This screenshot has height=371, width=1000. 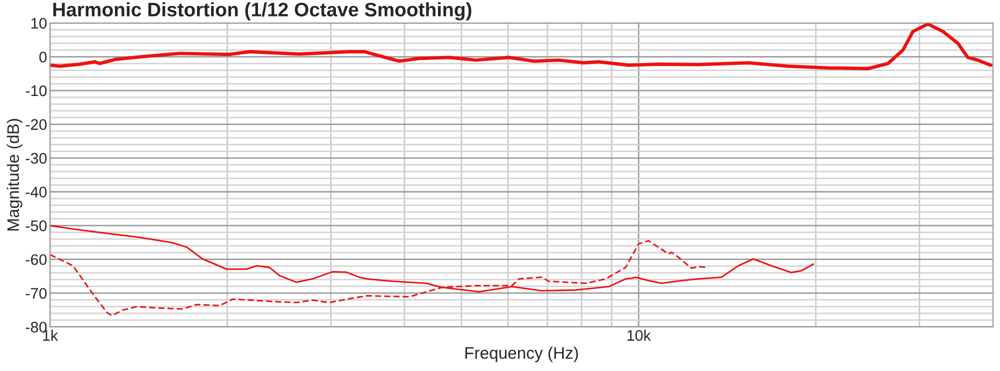 I want to click on y-tick-label: -60, so click(x=36, y=260).